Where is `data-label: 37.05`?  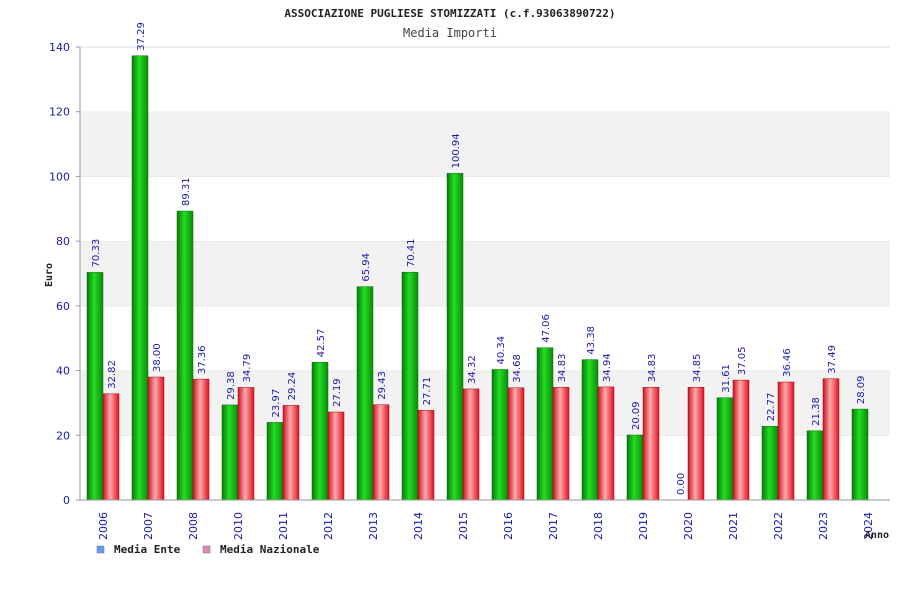 data-label: 37.05 is located at coordinates (742, 360).